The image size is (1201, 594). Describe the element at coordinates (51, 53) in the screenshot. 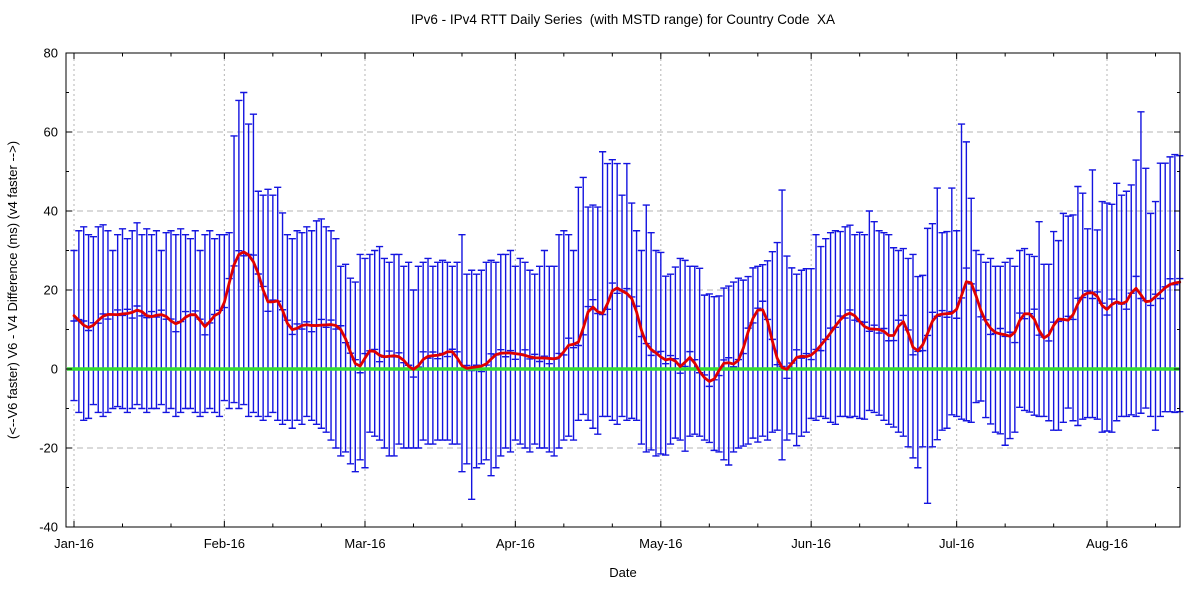

I see `y-tick-label: 80` at that location.